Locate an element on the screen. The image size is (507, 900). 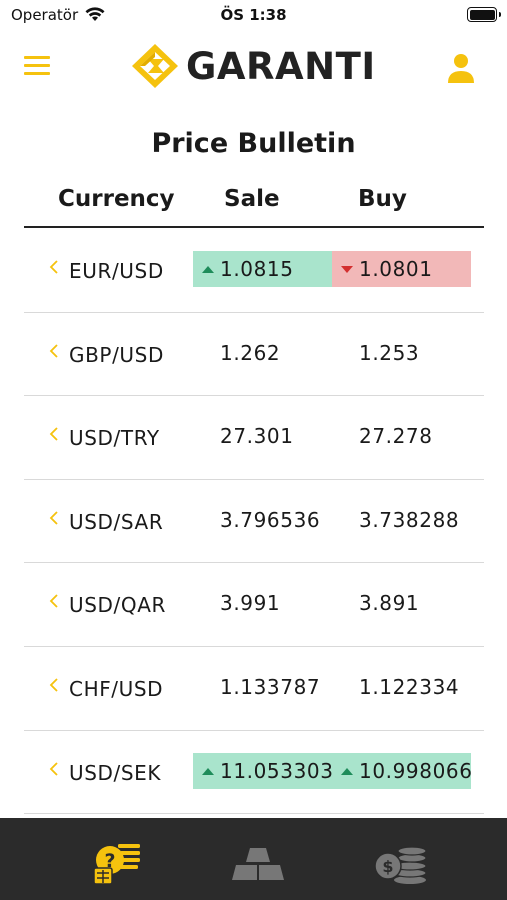
carrier-label: Operatör is located at coordinates (45, 15).